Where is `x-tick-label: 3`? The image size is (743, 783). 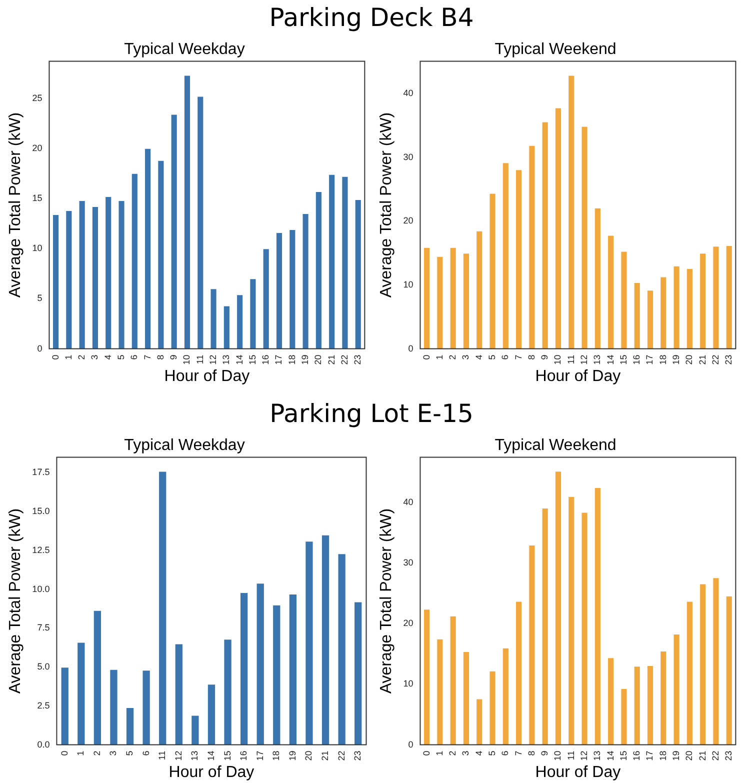 x-tick-label: 3 is located at coordinates (465, 357).